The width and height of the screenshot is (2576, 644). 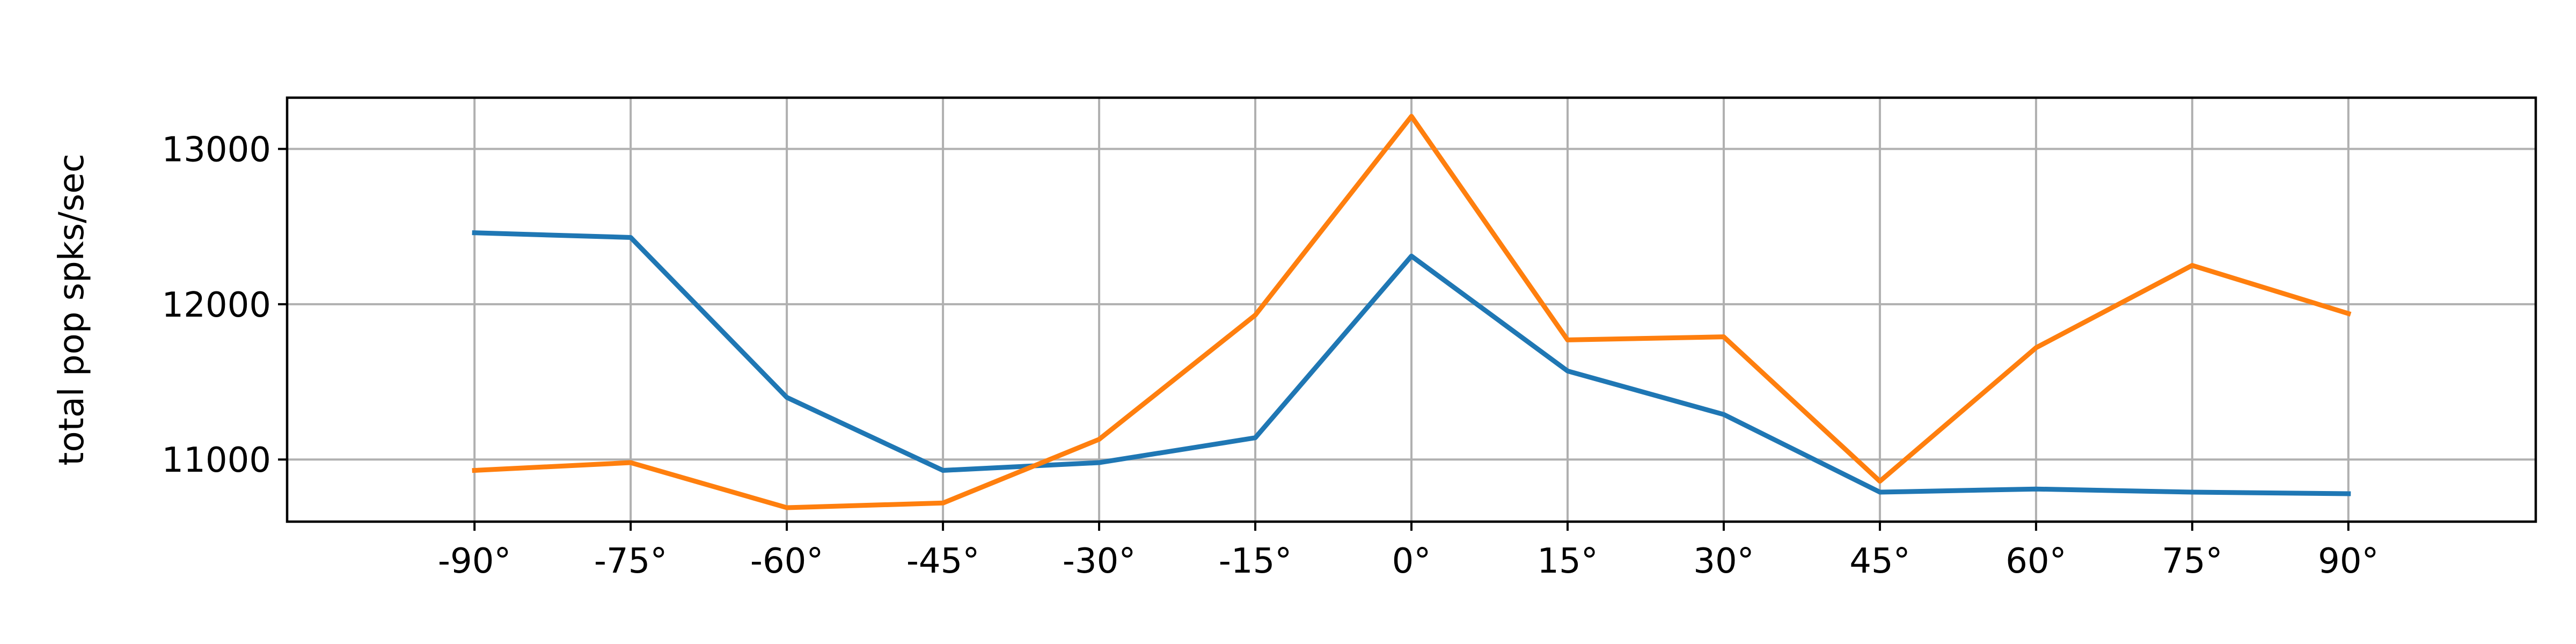 I want to click on x-tick-label: 0°, so click(x=1411, y=561).